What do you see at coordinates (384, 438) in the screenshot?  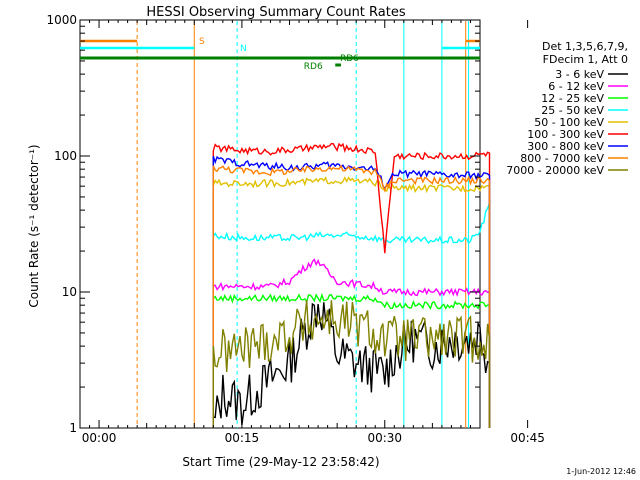 I see `x-tick-label: 00:30` at bounding box center [384, 438].